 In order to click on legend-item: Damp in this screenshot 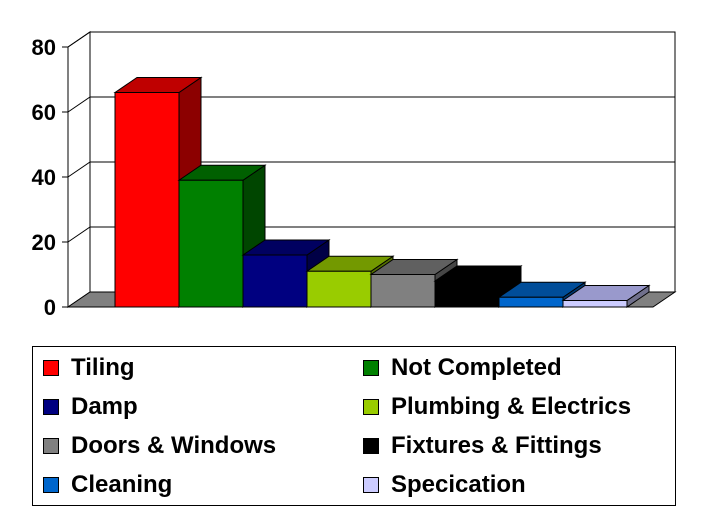, I will do `click(90, 407)`.